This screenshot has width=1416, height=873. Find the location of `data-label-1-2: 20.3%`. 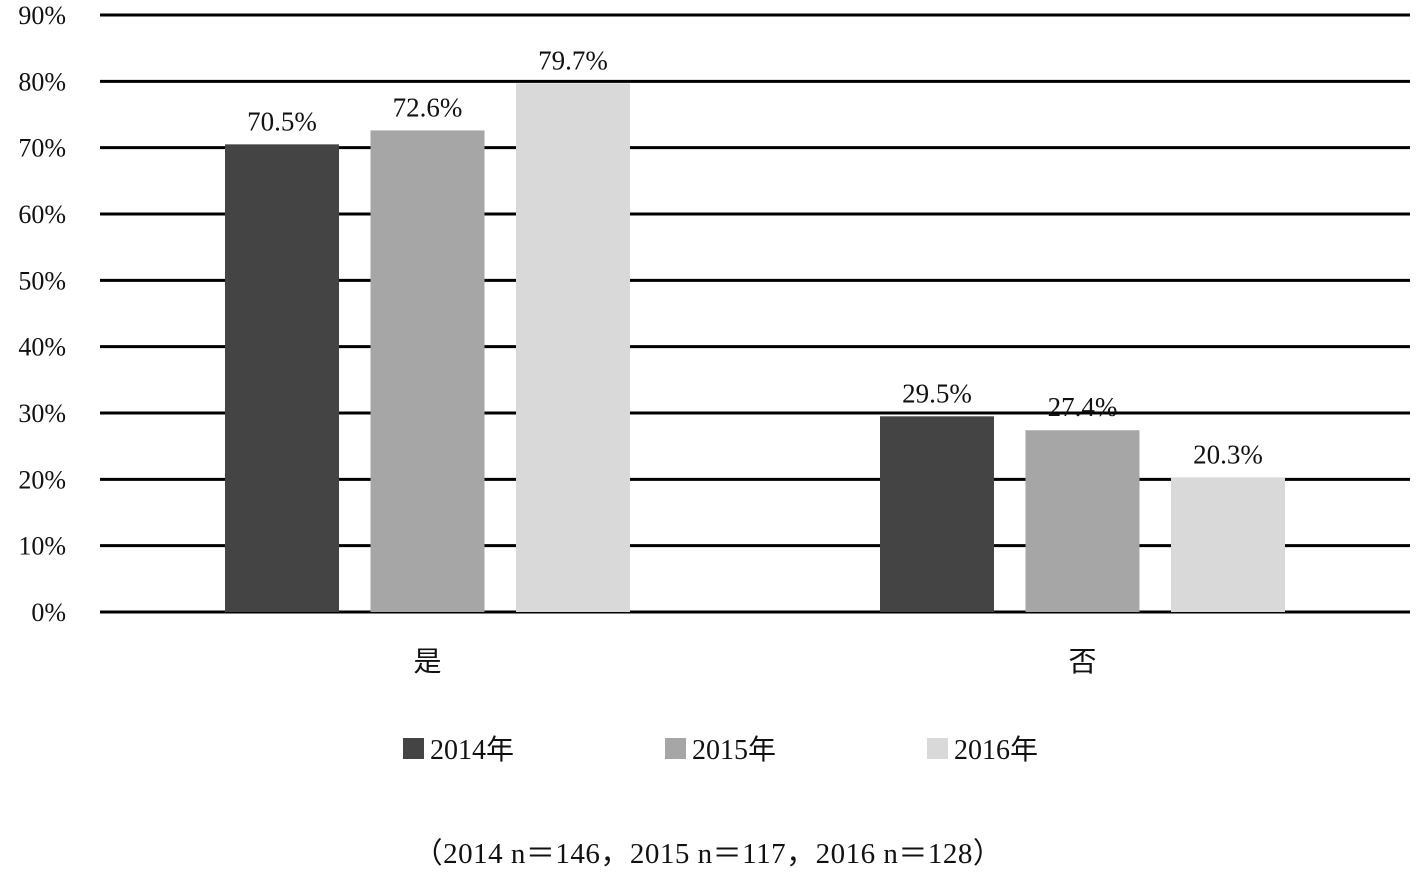

data-label-1-2: 20.3% is located at coordinates (1228, 454).